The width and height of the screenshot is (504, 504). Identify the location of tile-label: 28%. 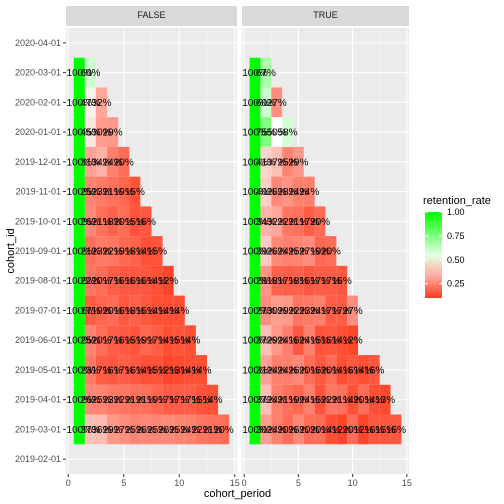
(266, 281).